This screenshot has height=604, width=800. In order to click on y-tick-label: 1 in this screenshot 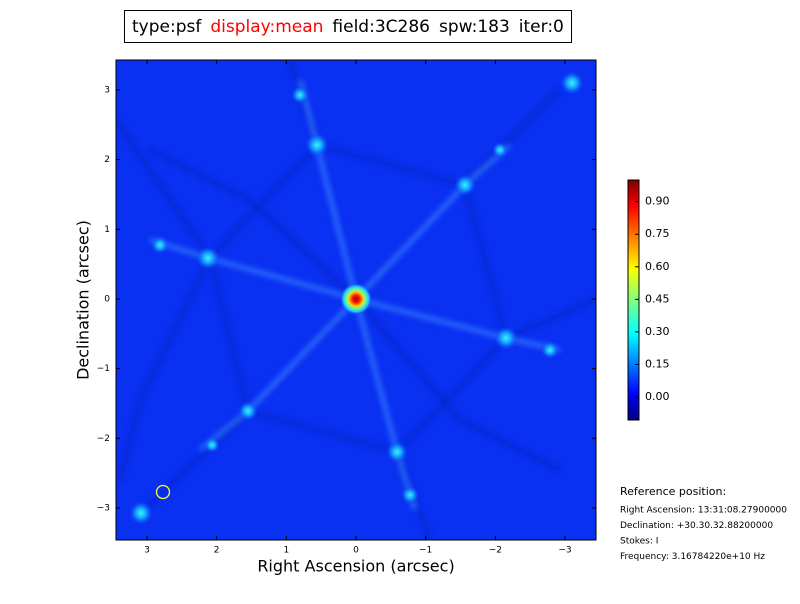, I will do `click(107, 230)`.